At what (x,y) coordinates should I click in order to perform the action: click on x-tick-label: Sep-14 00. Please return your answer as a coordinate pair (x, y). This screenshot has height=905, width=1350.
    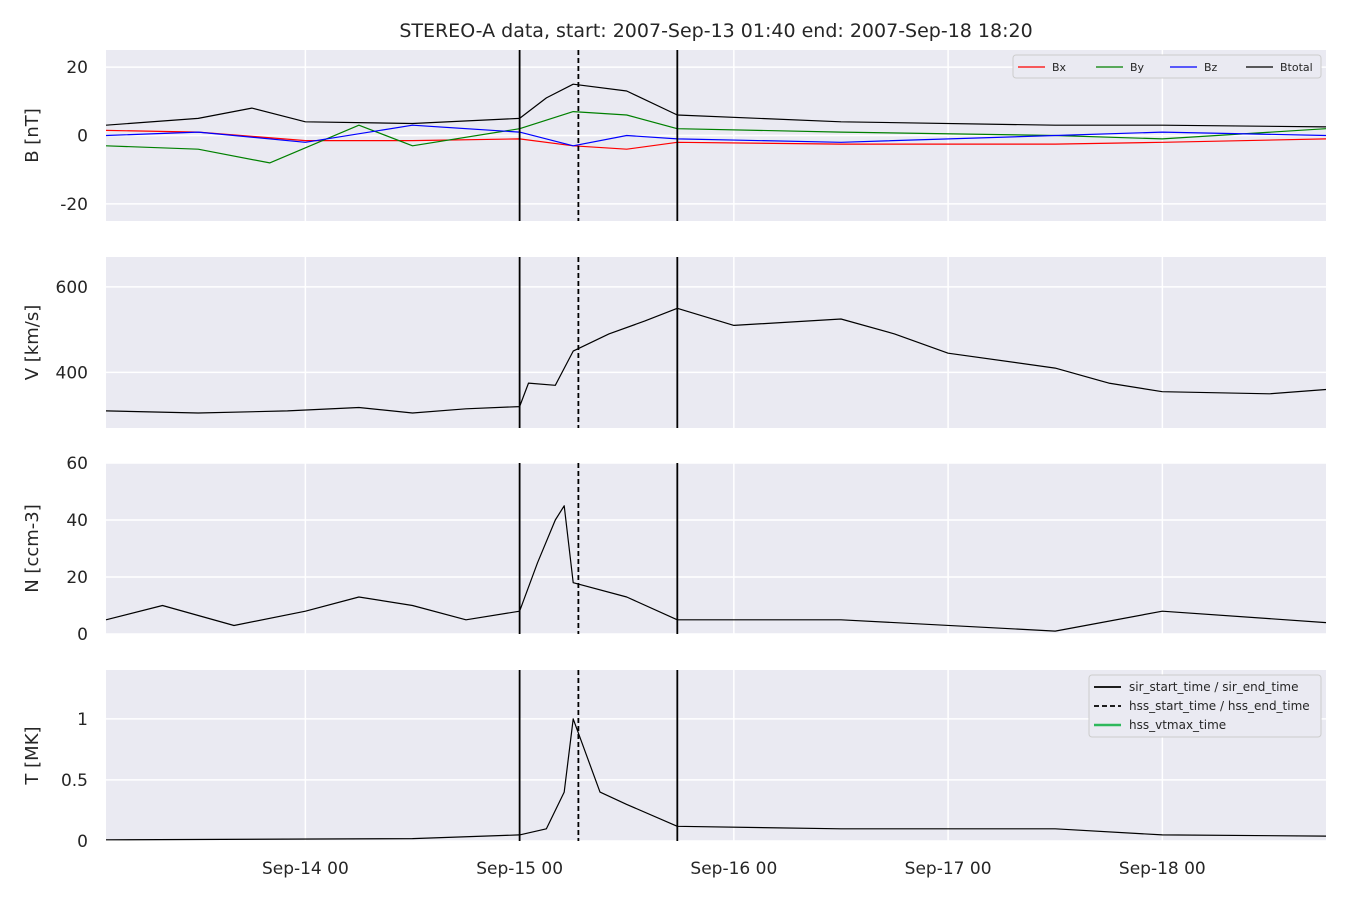
    Looking at the image, I should click on (305, 869).